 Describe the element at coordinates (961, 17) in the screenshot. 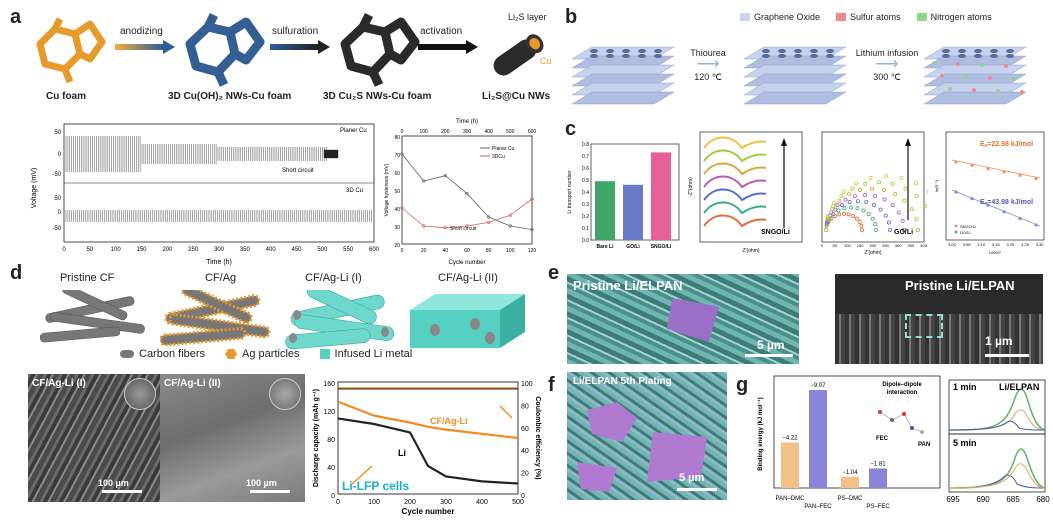

I see `legend-nitrogen: Nitrogen atoms` at that location.